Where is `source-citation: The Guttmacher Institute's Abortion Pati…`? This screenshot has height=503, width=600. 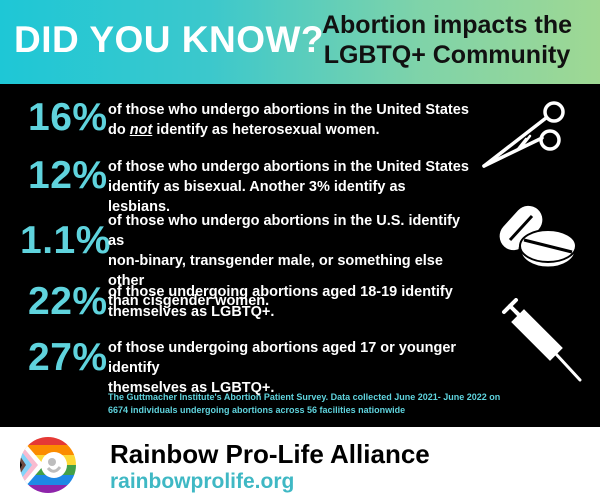
source-citation: The Guttmacher Institute's Abortion Pati… is located at coordinates (333, 404).